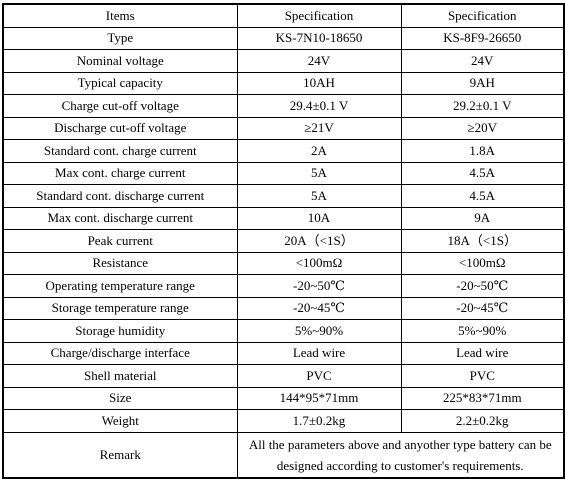 This screenshot has width=565, height=479. I want to click on spec-cell: 18A（<1S）, so click(482, 241).